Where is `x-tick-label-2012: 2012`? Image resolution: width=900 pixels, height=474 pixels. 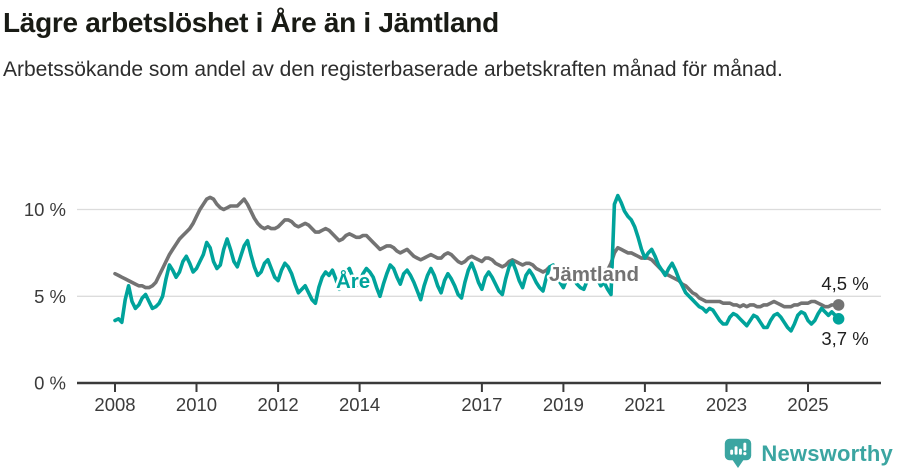
x-tick-label-2012: 2012 is located at coordinates (278, 404).